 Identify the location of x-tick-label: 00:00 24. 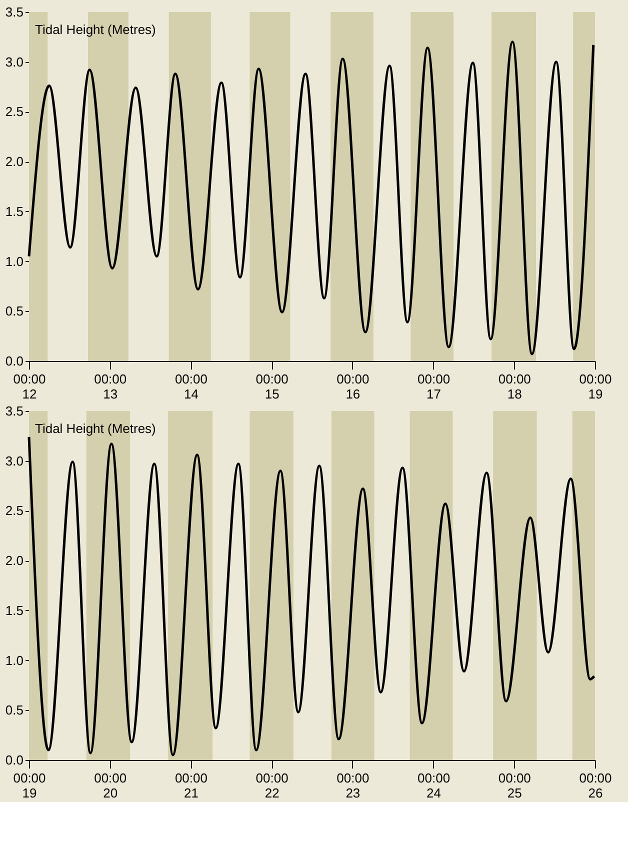
(434, 785).